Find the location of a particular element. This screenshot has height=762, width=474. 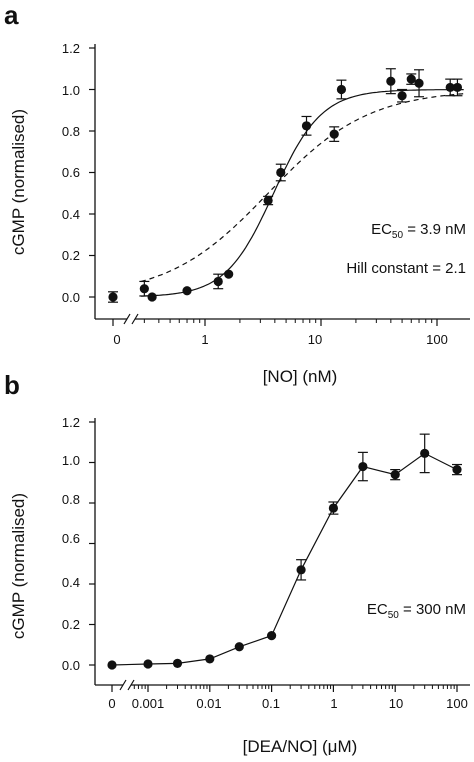

panel-a-y-axis-label: cGMP (normalised) is located at coordinates (18, 182).